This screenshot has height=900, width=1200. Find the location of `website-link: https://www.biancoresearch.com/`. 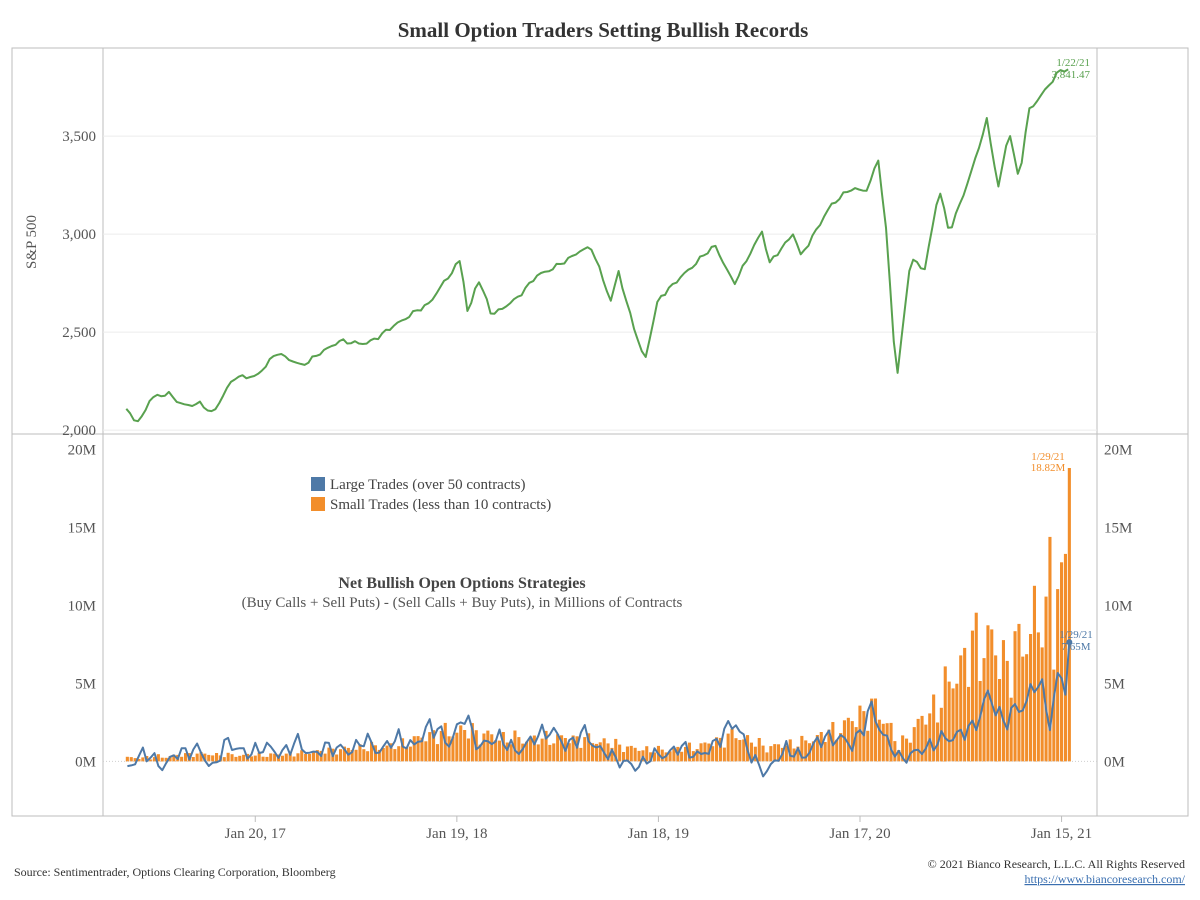

website-link: https://www.biancoresearch.com/ is located at coordinates (1104, 879).